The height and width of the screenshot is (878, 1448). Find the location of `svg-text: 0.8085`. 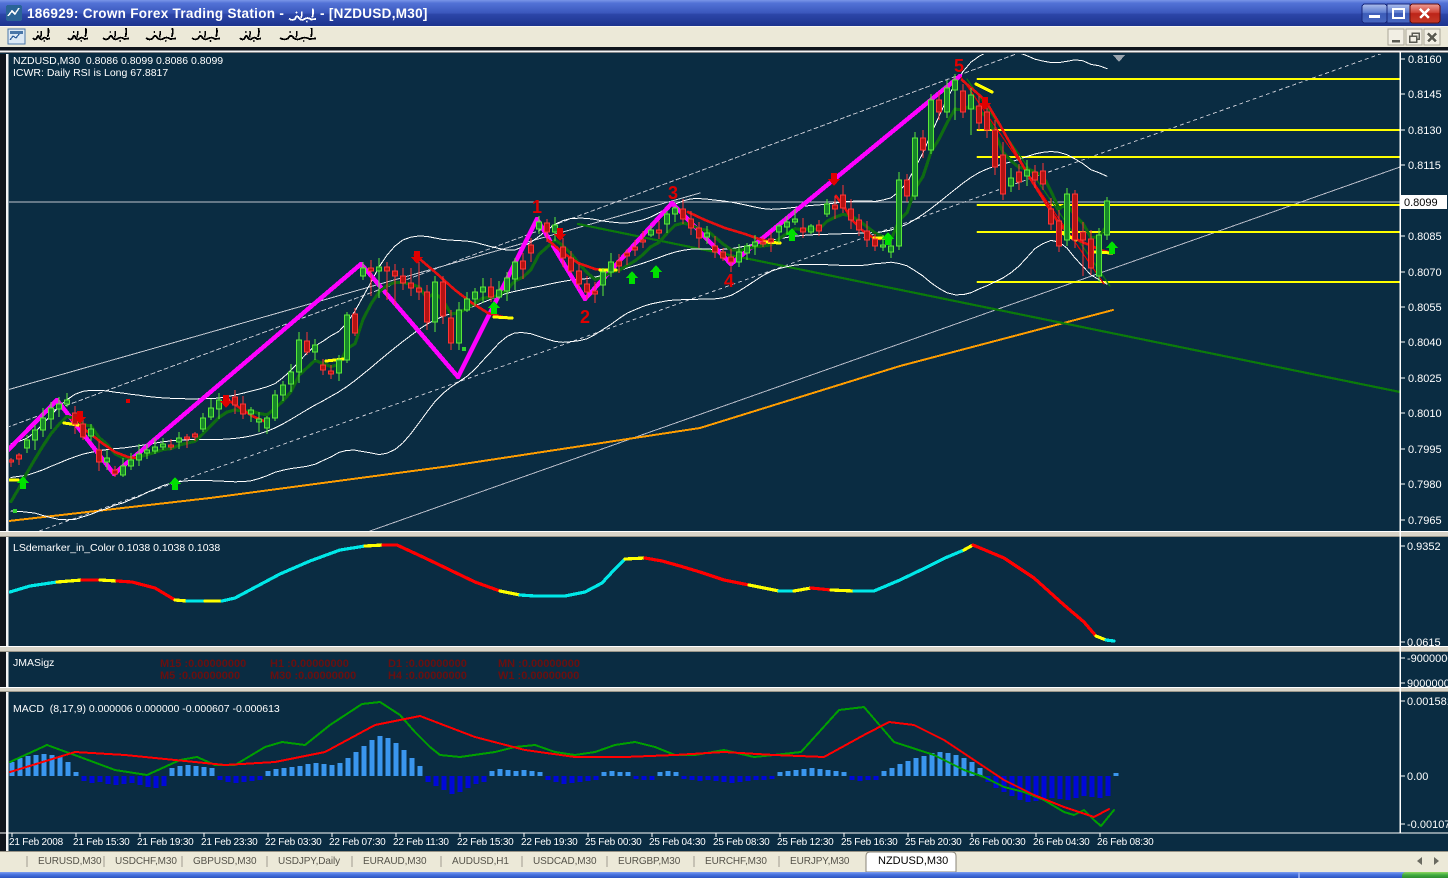

svg-text: 0.8085 is located at coordinates (1425, 237).